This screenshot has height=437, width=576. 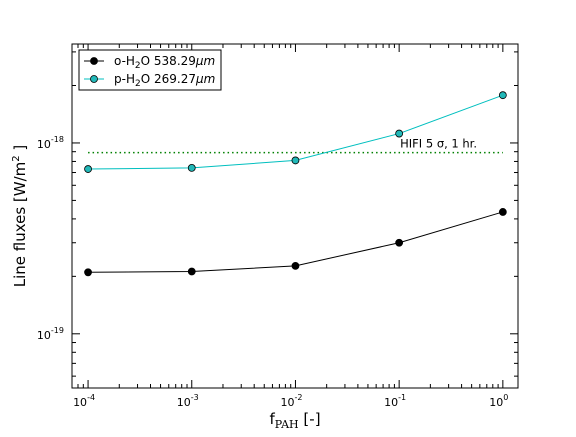 I want to click on x-axis-label: fPAH [-], so click(x=294, y=420).